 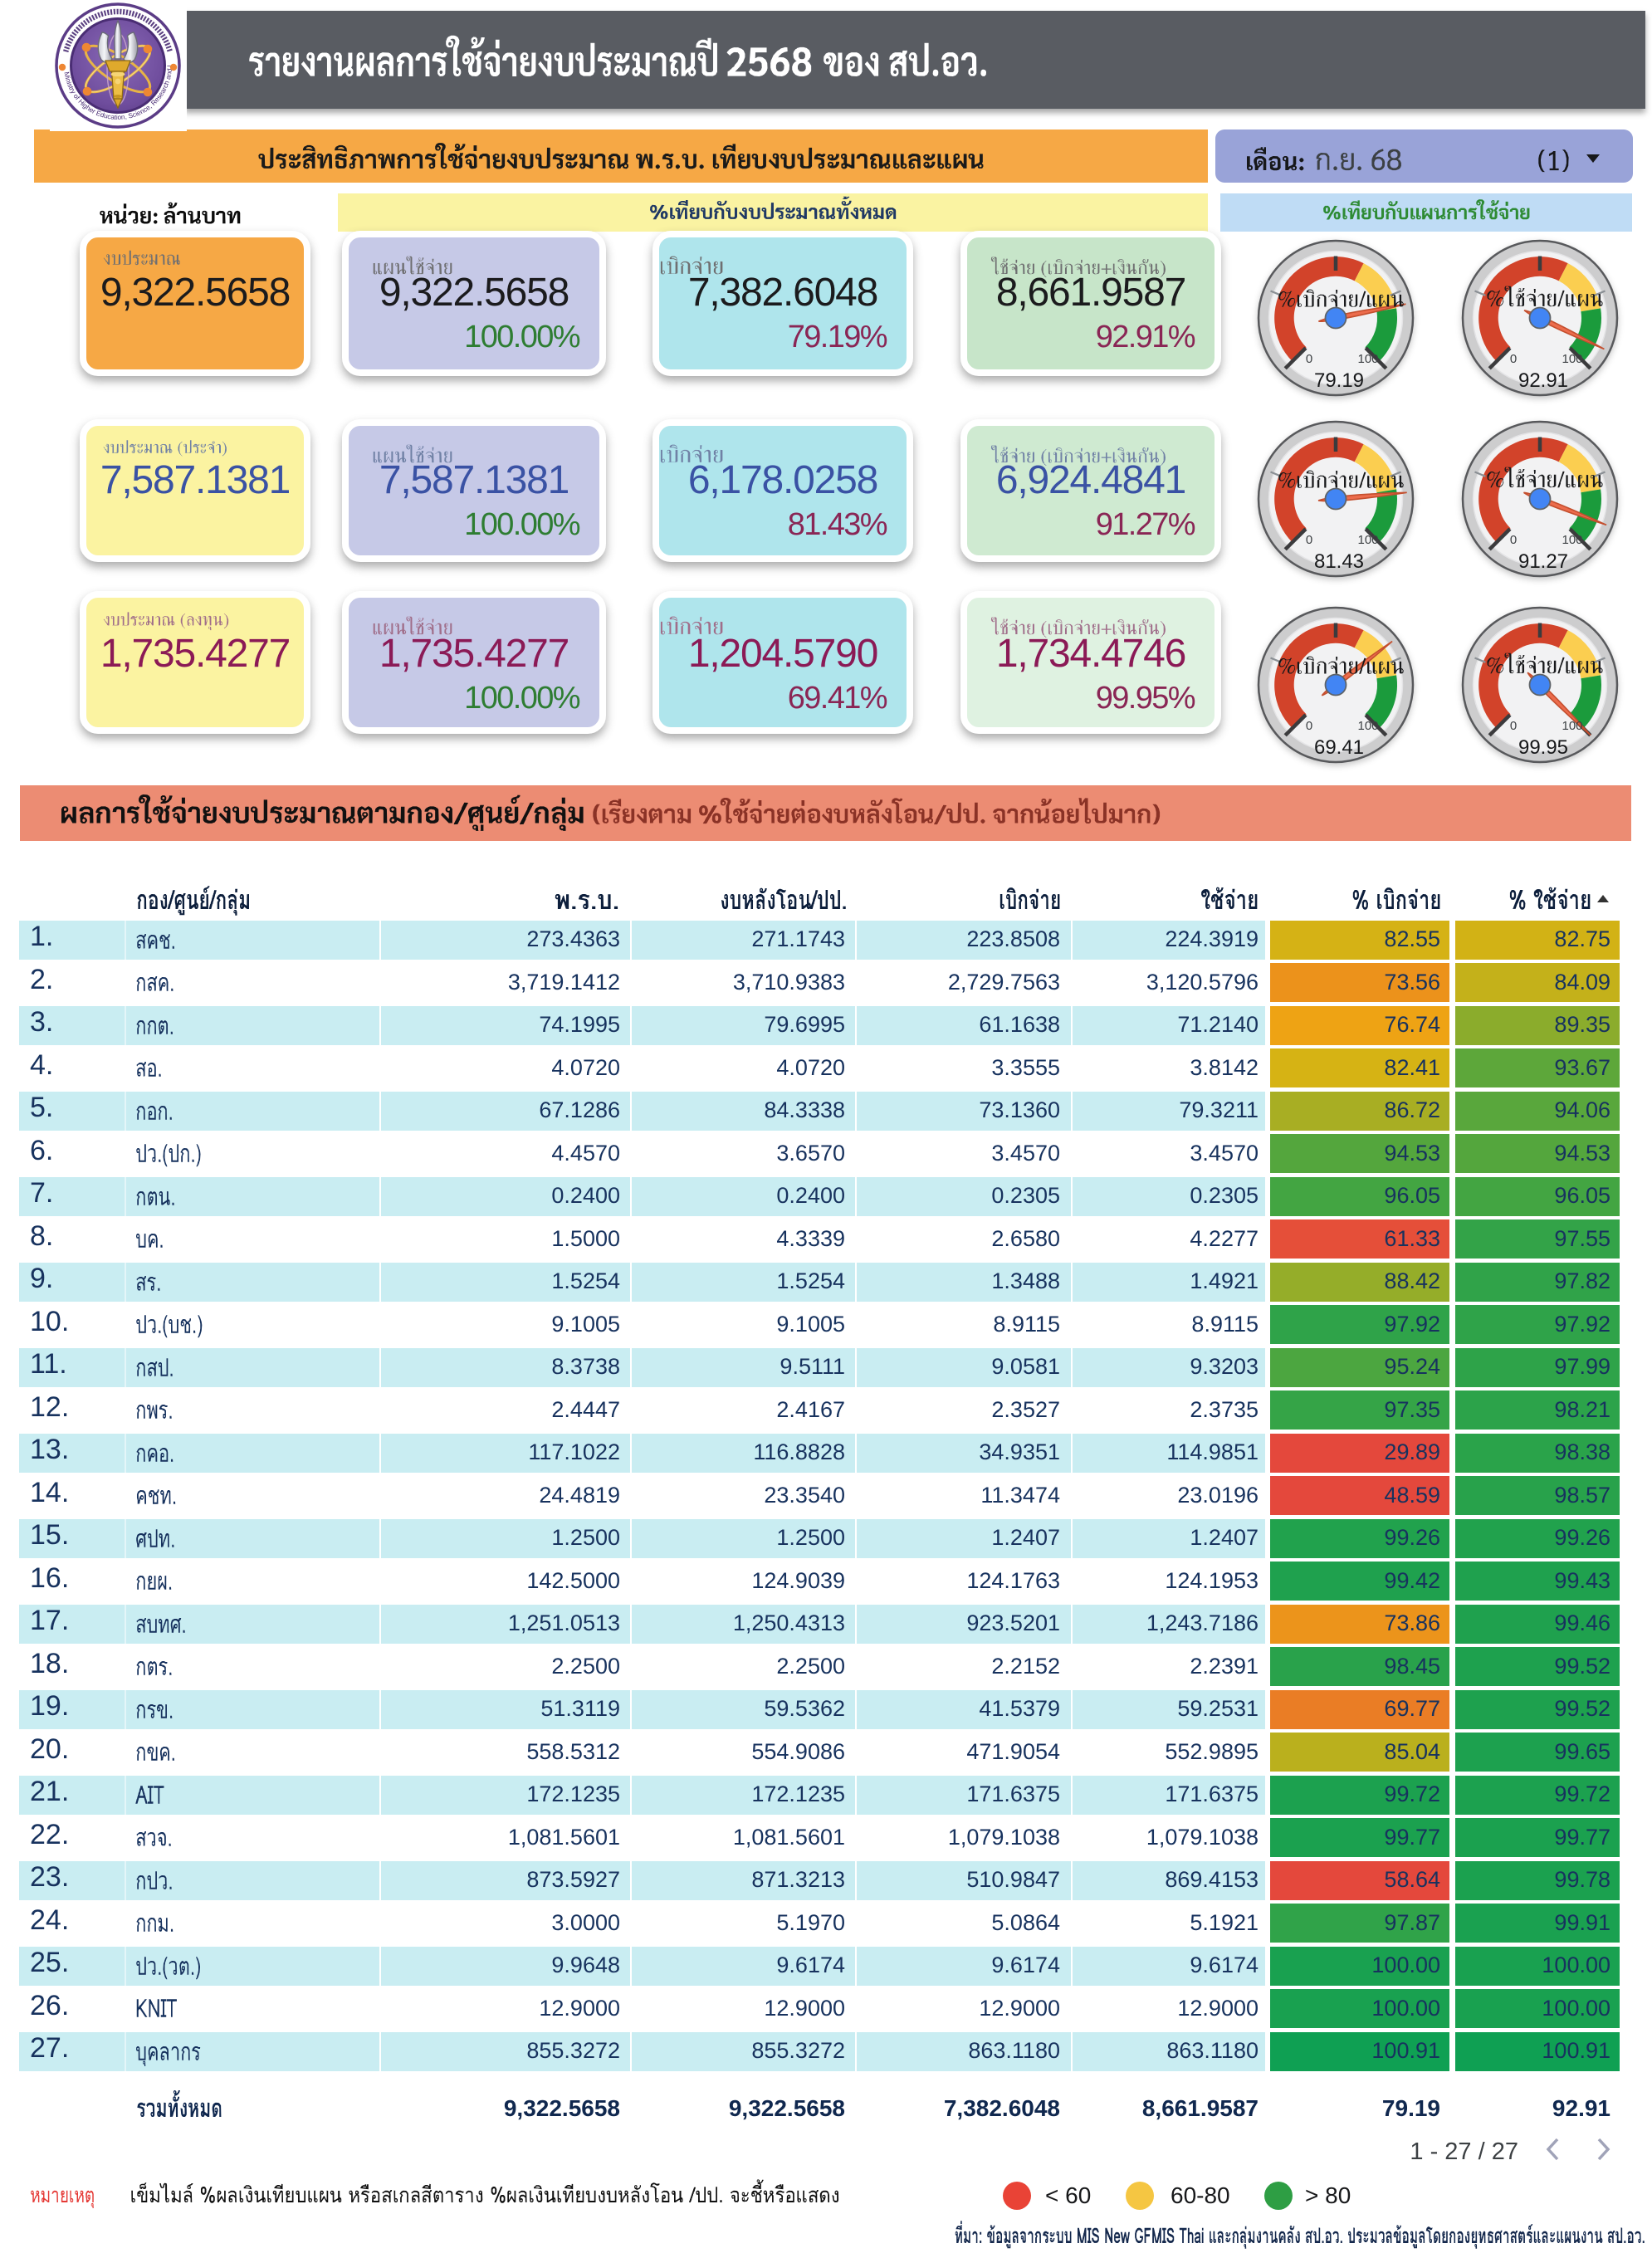 What do you see at coordinates (1339, 747) in the screenshot?
I see `svg-text: 69.41` at bounding box center [1339, 747].